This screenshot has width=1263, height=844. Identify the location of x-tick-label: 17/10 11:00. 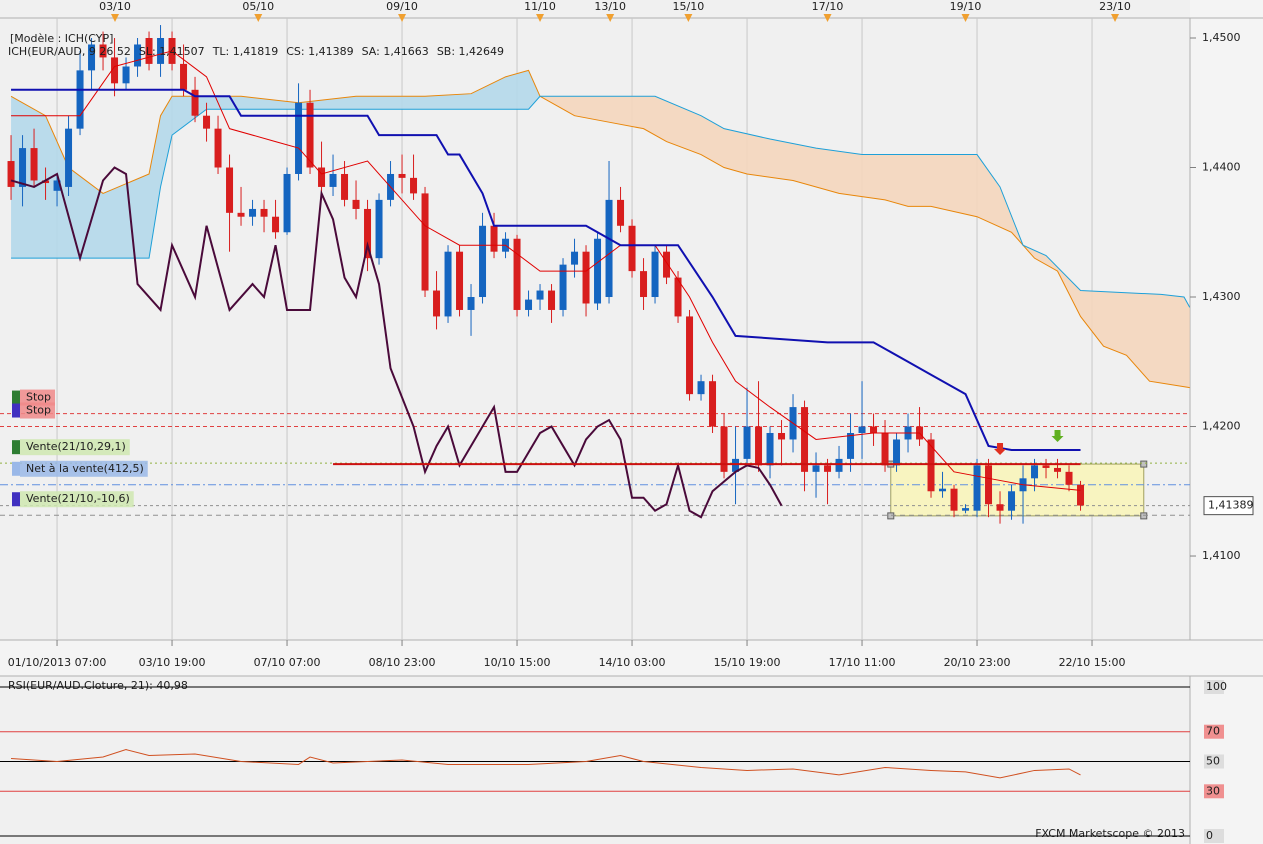
(862, 662).